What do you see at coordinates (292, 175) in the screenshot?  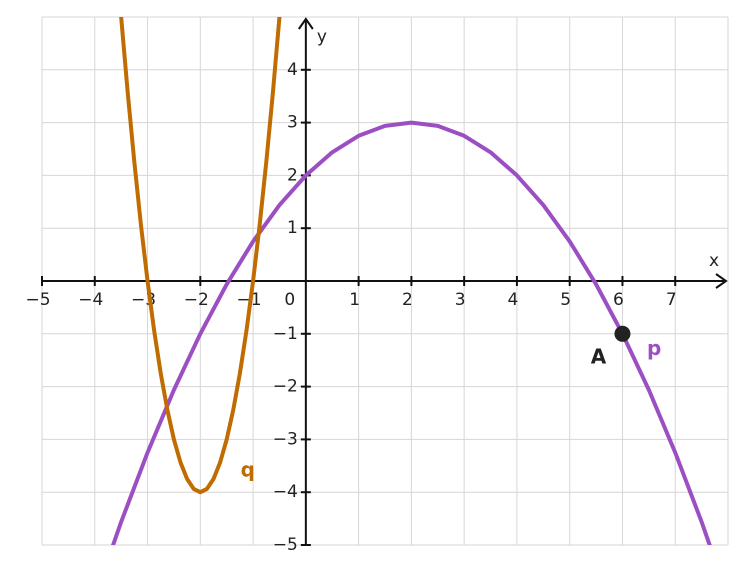 I see `y-tick-label: 2` at bounding box center [292, 175].